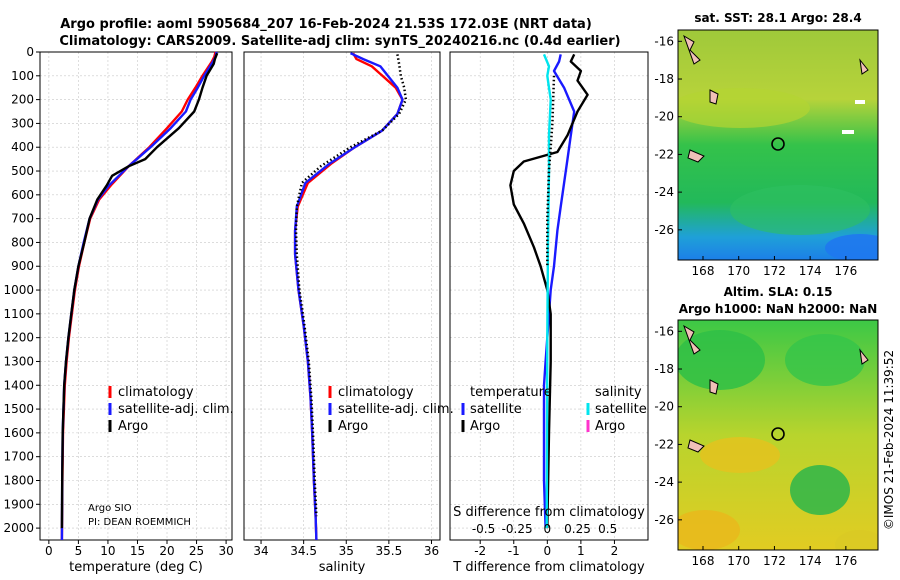  Describe the element at coordinates (139, 549) in the screenshot. I see `temperature-x-ticks: 0 5 10 15 20 25 30` at that location.